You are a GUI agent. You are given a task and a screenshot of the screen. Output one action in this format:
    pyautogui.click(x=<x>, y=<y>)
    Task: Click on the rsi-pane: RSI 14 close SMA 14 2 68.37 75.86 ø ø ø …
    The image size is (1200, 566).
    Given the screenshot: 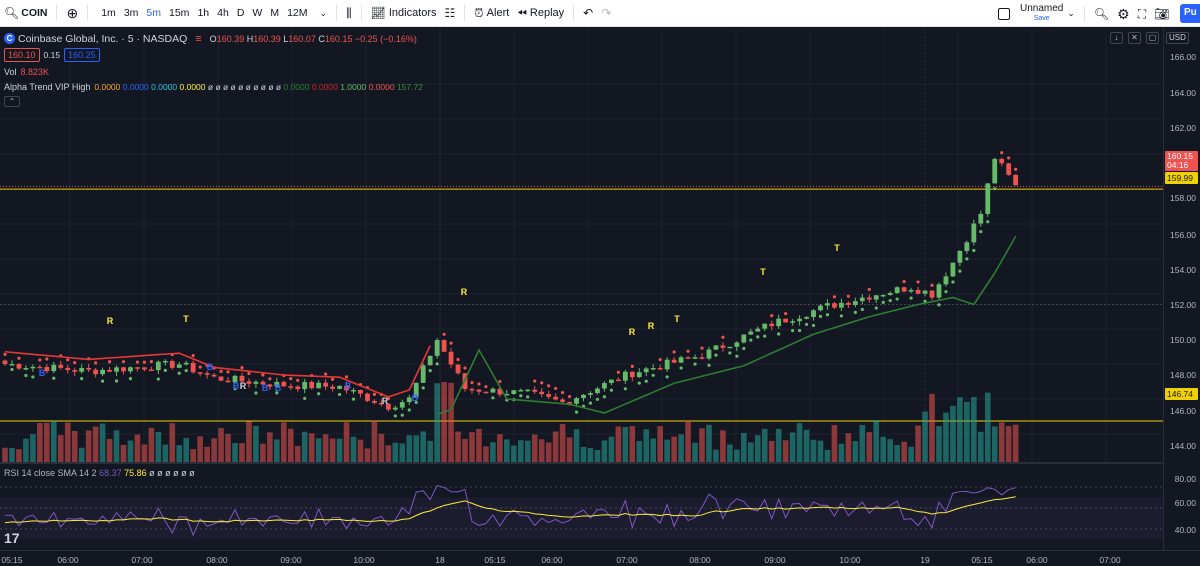 What is the action you would take?
    pyautogui.click(x=581, y=507)
    